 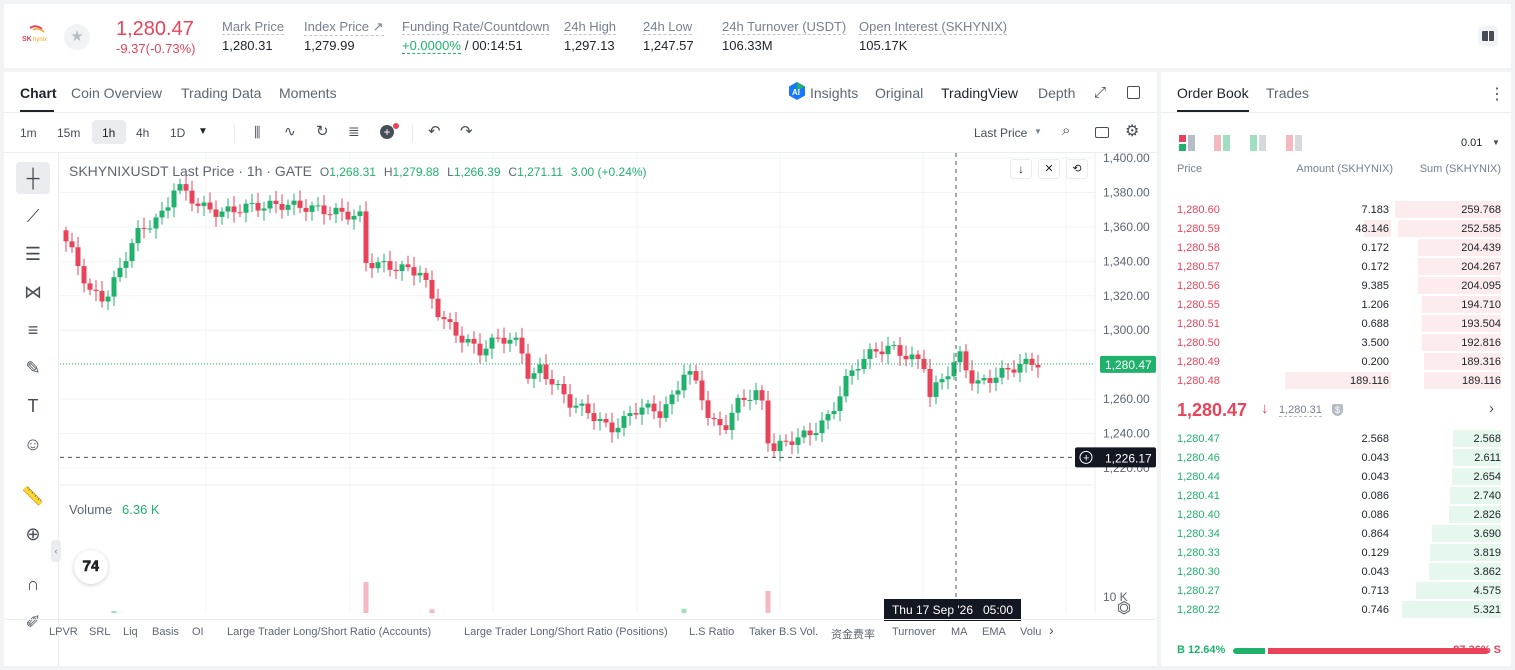 I want to click on tab-trading-data: Trading Data, so click(x=221, y=93).